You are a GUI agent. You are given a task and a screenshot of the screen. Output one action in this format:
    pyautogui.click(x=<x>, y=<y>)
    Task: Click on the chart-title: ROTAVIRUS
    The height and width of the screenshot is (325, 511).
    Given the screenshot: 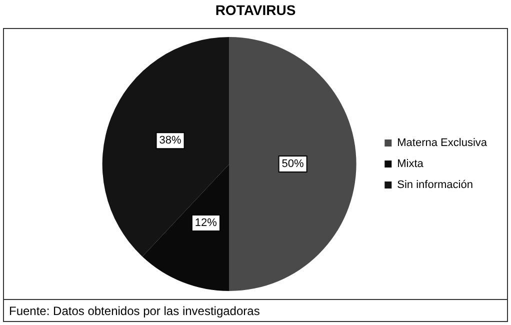 What is the action you would take?
    pyautogui.click(x=255, y=10)
    